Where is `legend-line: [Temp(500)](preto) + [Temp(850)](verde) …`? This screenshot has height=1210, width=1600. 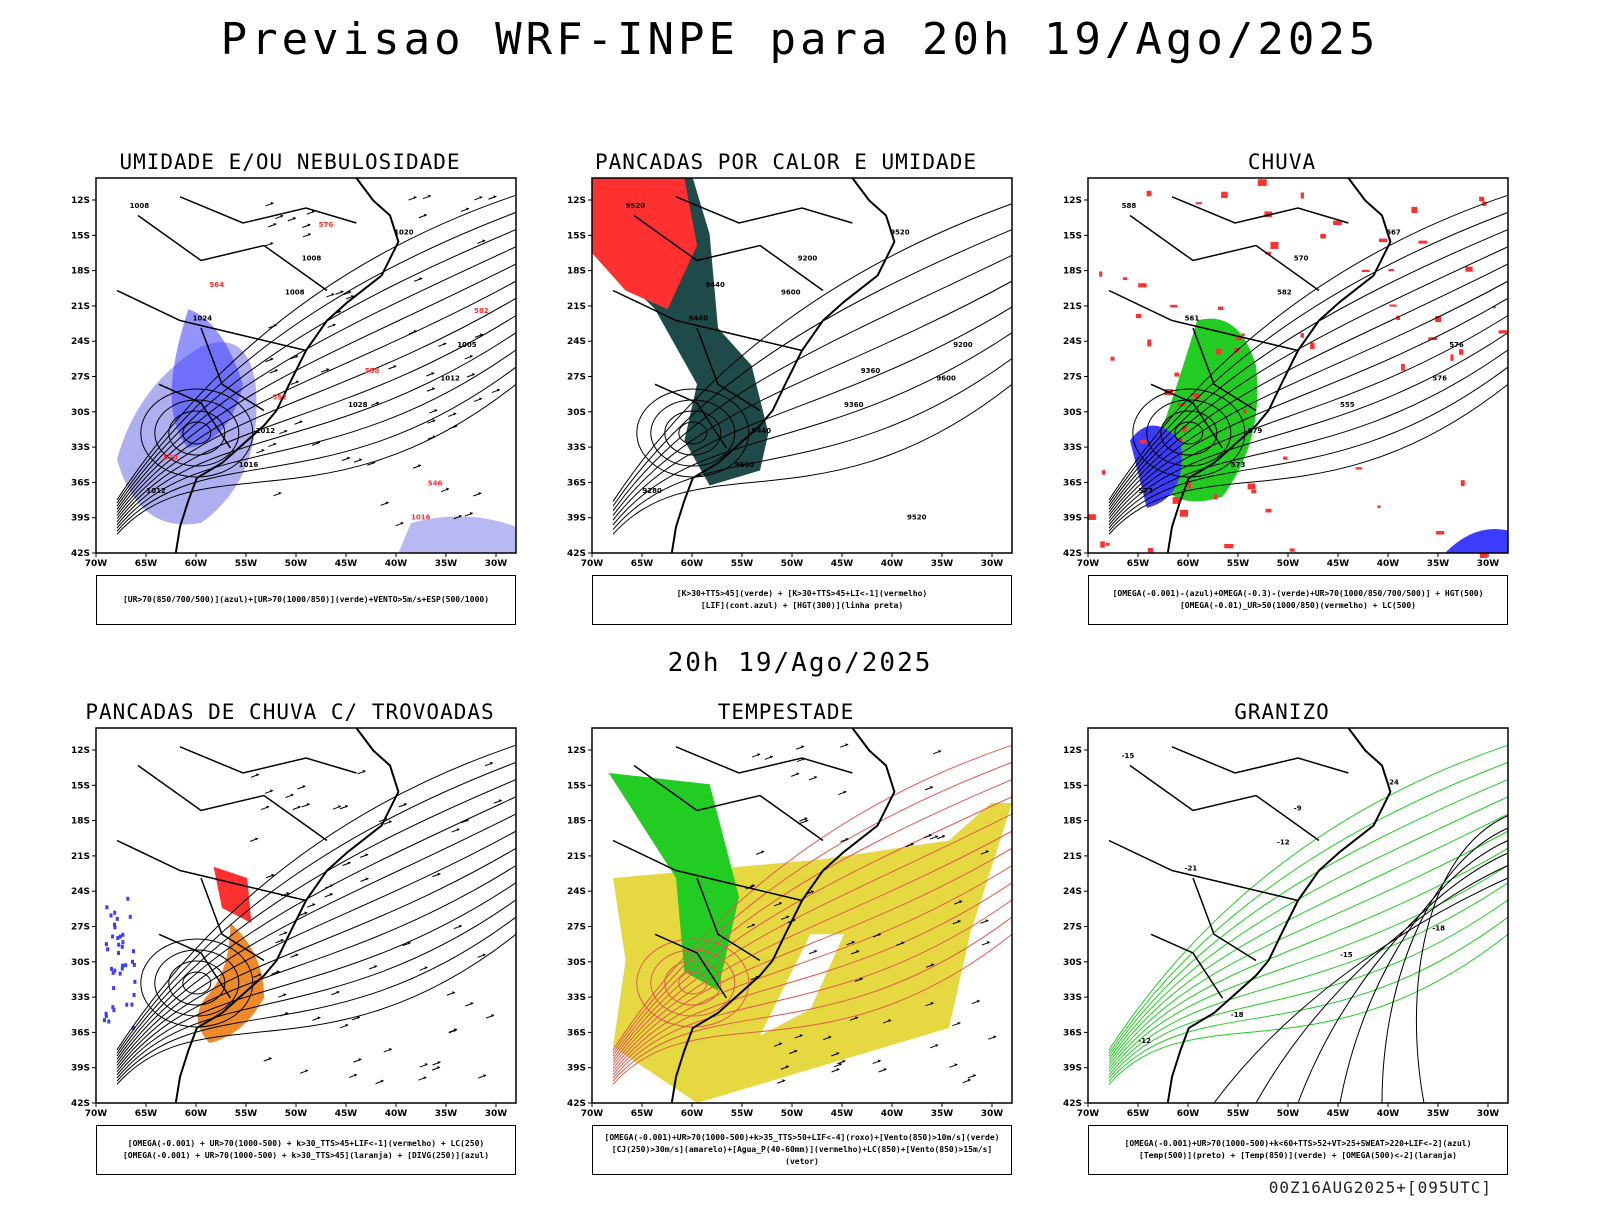
legend-line: [Temp(500)](preto) + [Temp(850)](verde) … is located at coordinates (1298, 1155).